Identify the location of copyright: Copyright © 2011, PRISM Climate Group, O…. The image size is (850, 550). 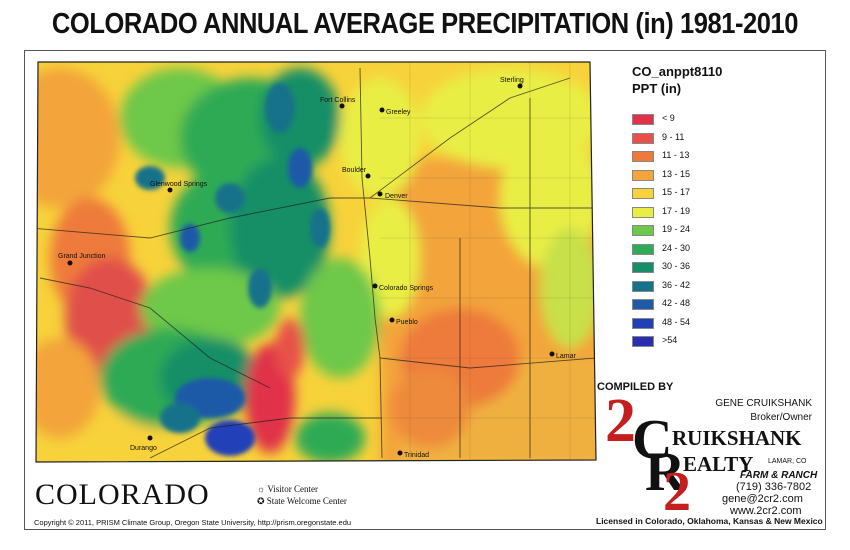
(193, 522).